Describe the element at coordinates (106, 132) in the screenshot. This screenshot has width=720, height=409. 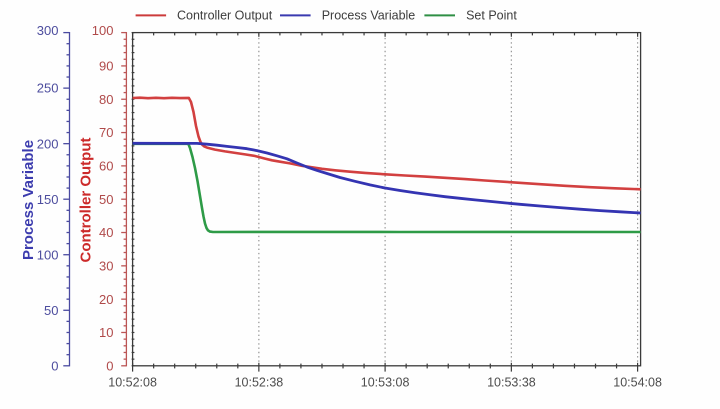
I see `svg-text: 70` at that location.